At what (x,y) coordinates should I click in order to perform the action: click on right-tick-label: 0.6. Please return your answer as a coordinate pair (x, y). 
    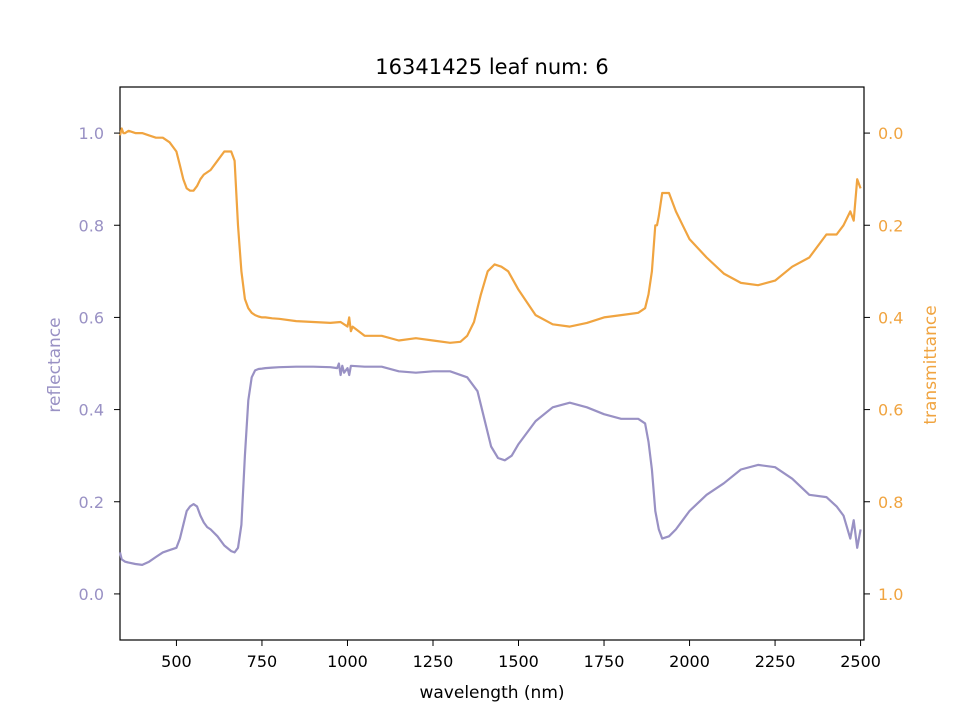
    Looking at the image, I should click on (890, 410).